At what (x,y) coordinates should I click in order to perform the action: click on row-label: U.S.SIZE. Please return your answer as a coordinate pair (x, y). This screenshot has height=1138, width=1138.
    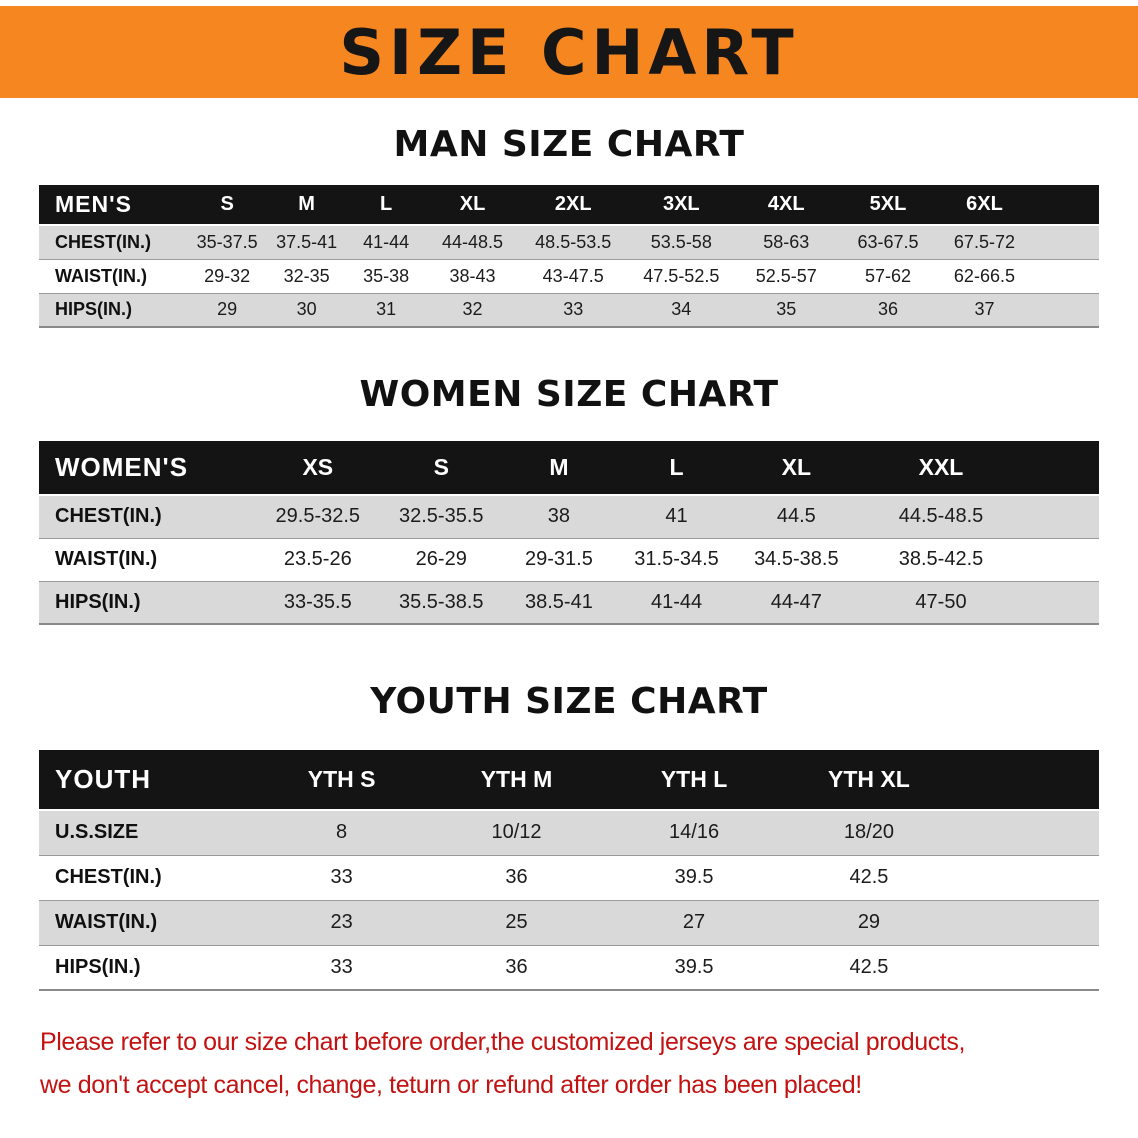
    Looking at the image, I should click on (97, 832).